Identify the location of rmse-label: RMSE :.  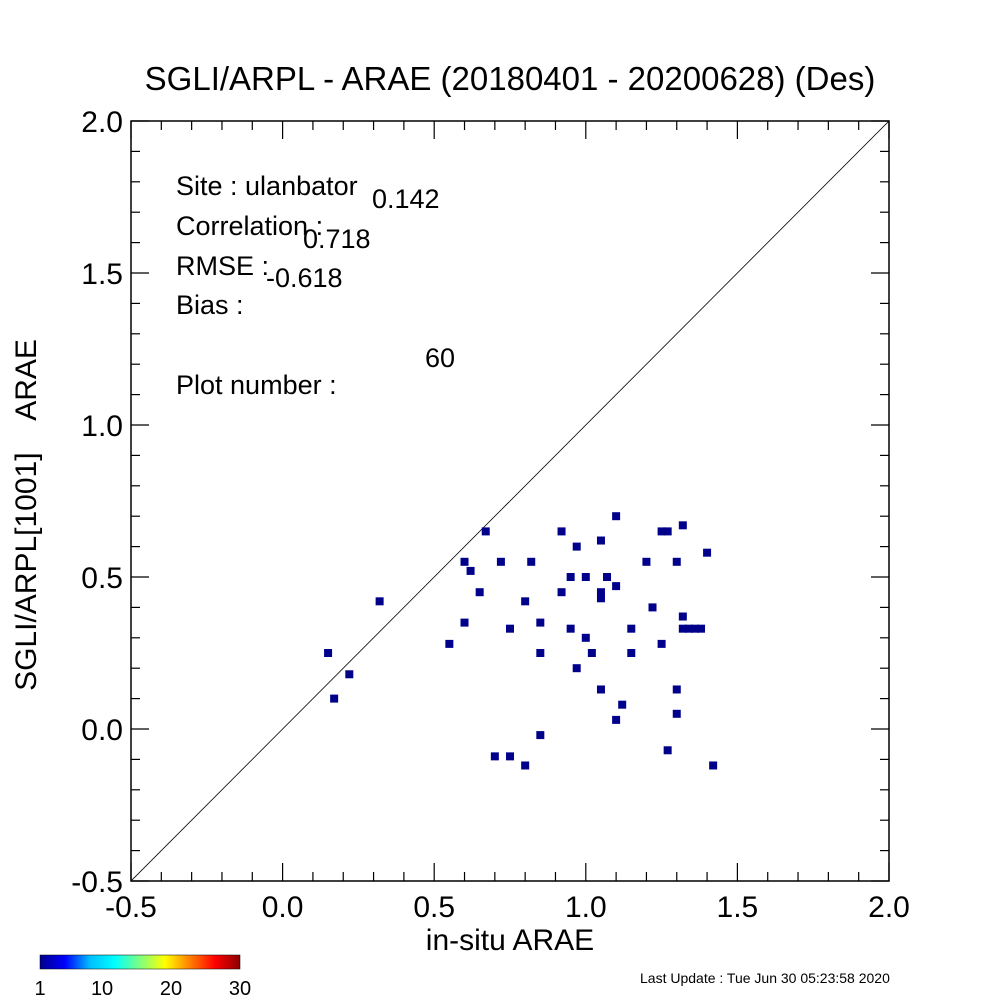
(223, 266).